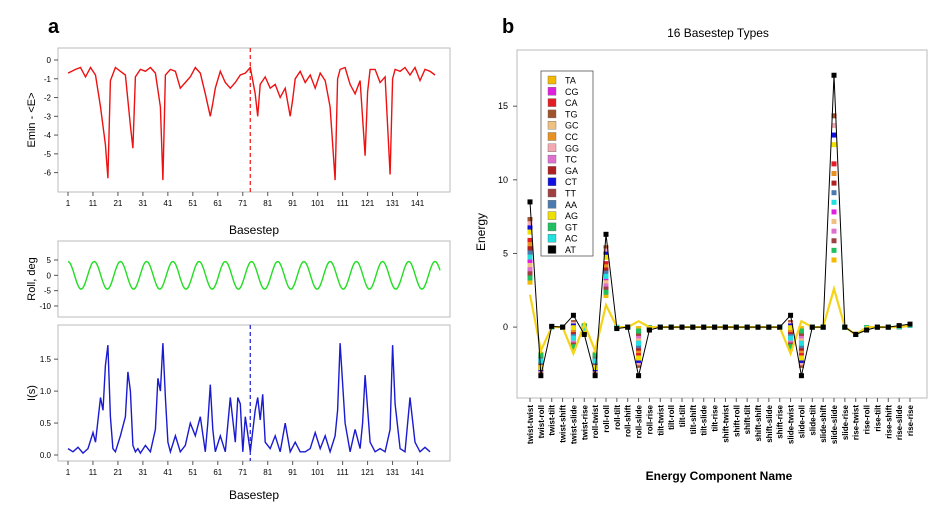  What do you see at coordinates (48, 79) in the screenshot?
I see `emin-ytick-label: -1` at bounding box center [48, 79].